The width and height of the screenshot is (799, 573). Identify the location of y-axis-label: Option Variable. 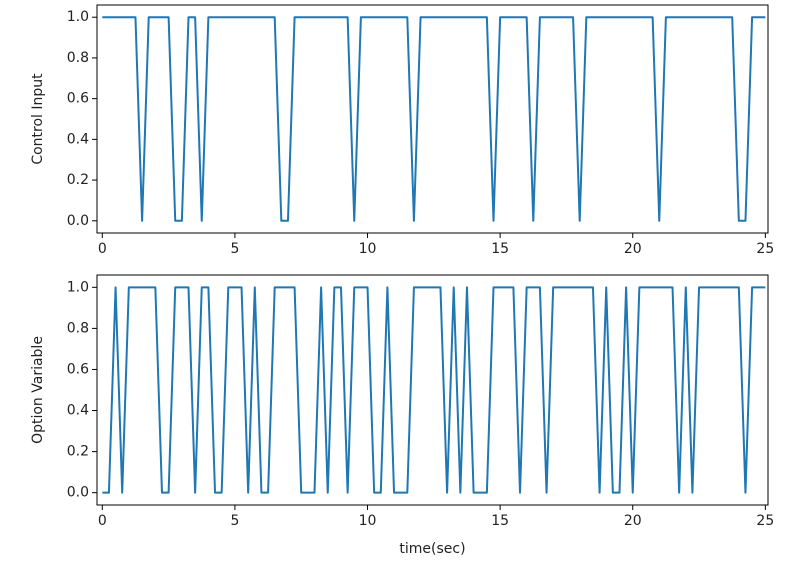
(38, 390).